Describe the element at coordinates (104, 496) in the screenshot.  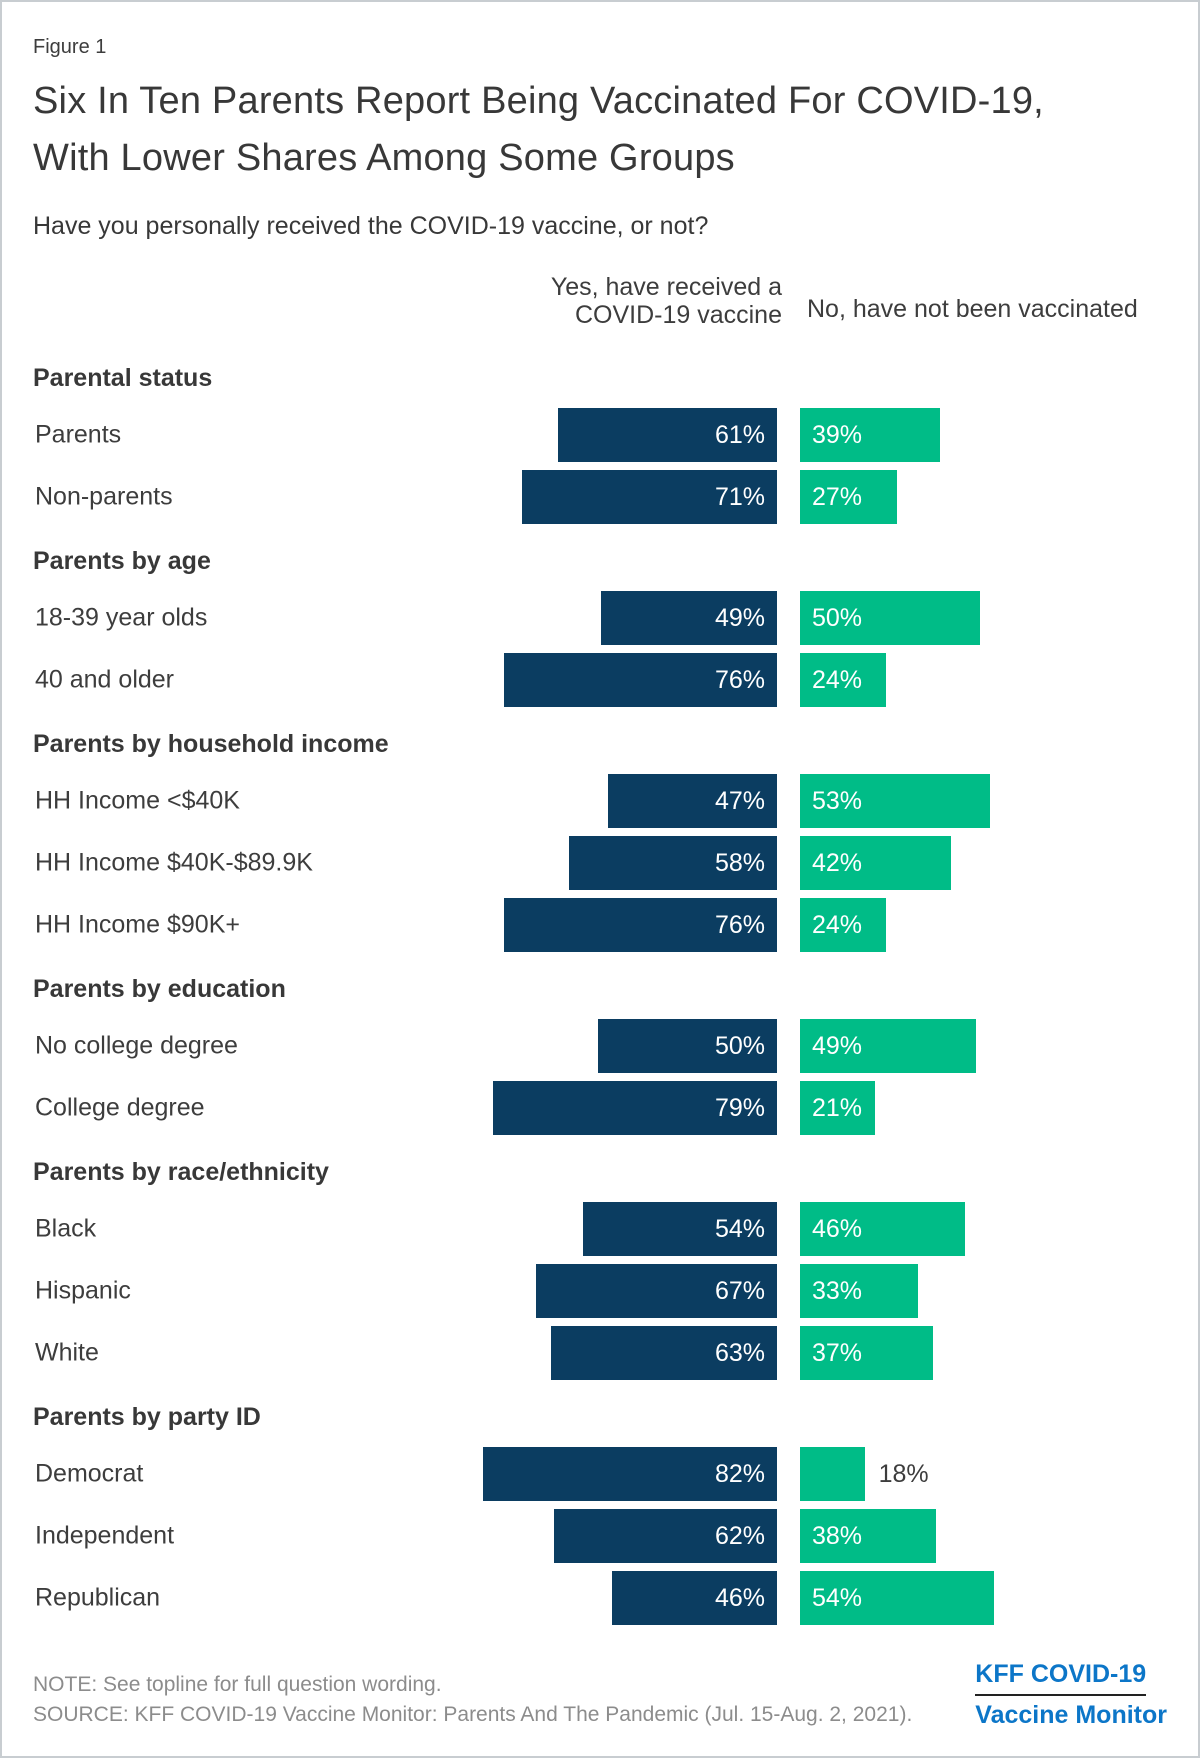
I see `row-label: Non-parents` at that location.